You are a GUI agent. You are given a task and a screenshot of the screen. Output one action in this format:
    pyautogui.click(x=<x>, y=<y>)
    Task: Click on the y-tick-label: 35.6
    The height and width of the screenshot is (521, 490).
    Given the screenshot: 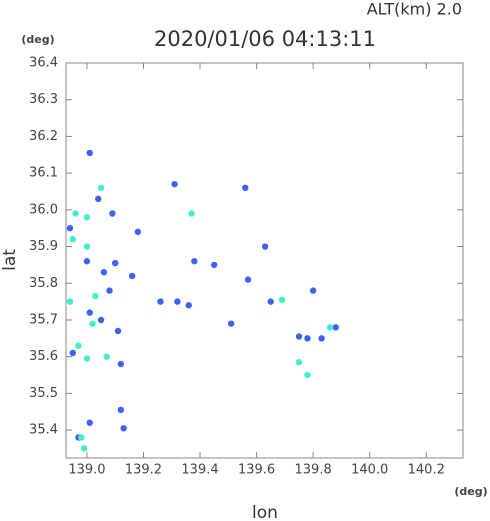 What is the action you would take?
    pyautogui.click(x=43, y=356)
    